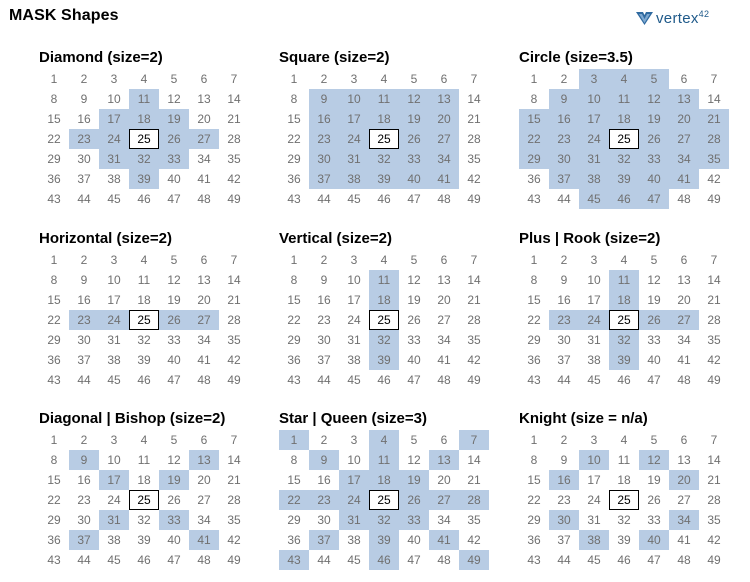 Image resolution: width=750 pixels, height=582 pixels. I want to click on grid-cell: 37, so click(84, 360).